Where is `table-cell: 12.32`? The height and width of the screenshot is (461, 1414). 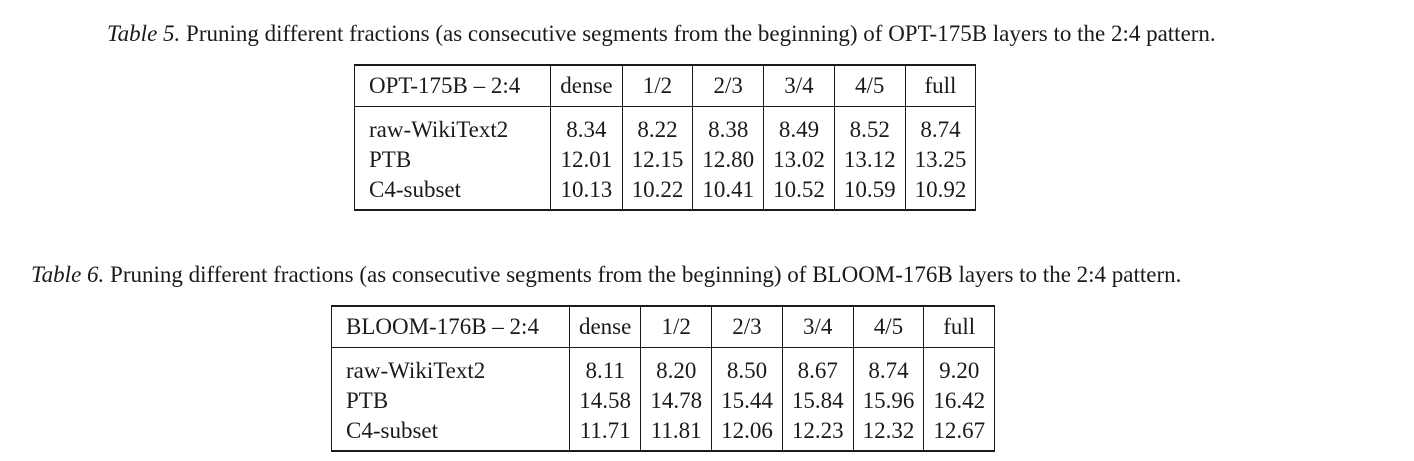
table-cell: 12.32 is located at coordinates (888, 433).